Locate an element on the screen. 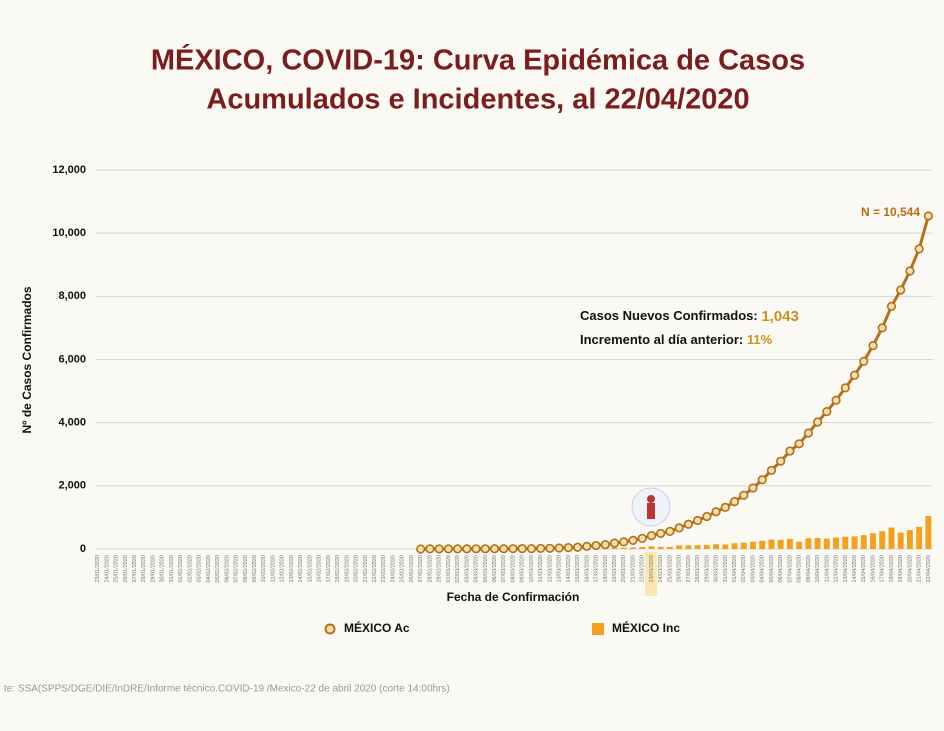 This screenshot has width=944, height=731. x-tick-label: 16/04/2020 is located at coordinates (873, 569).